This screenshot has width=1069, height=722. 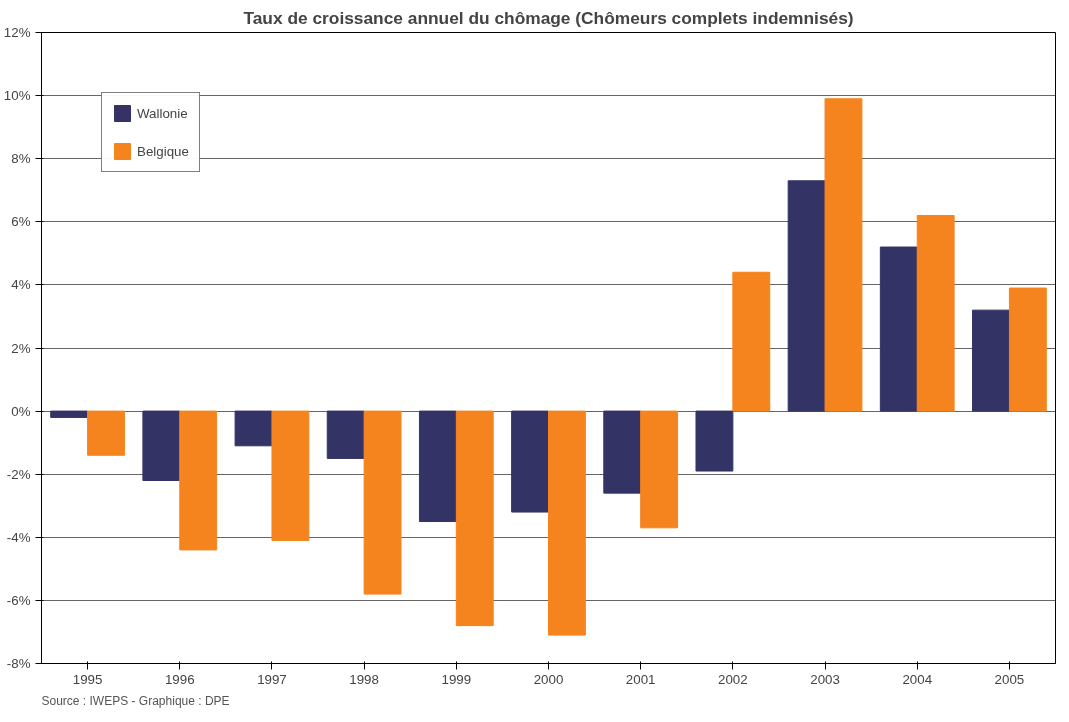 What do you see at coordinates (162, 113) in the screenshot?
I see `legend-label: Wallonie` at bounding box center [162, 113].